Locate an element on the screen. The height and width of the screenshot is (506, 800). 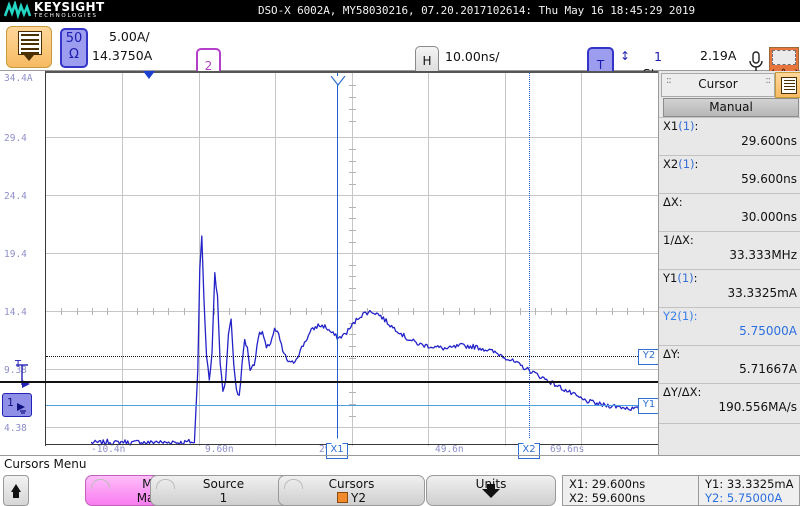
cursor-row-x2: X2(1): 59.600ns is located at coordinates (729, 174).